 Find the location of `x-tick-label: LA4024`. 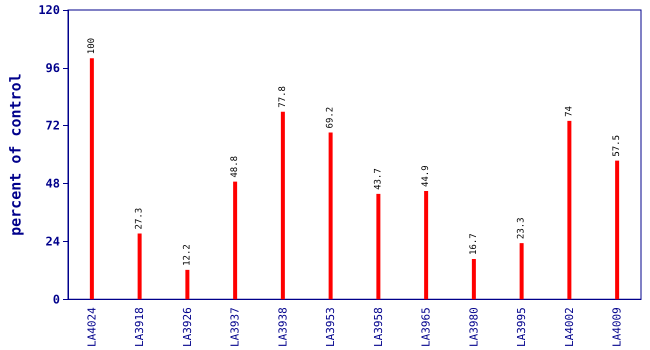

x-tick-label: LA4024 is located at coordinates (91, 327).